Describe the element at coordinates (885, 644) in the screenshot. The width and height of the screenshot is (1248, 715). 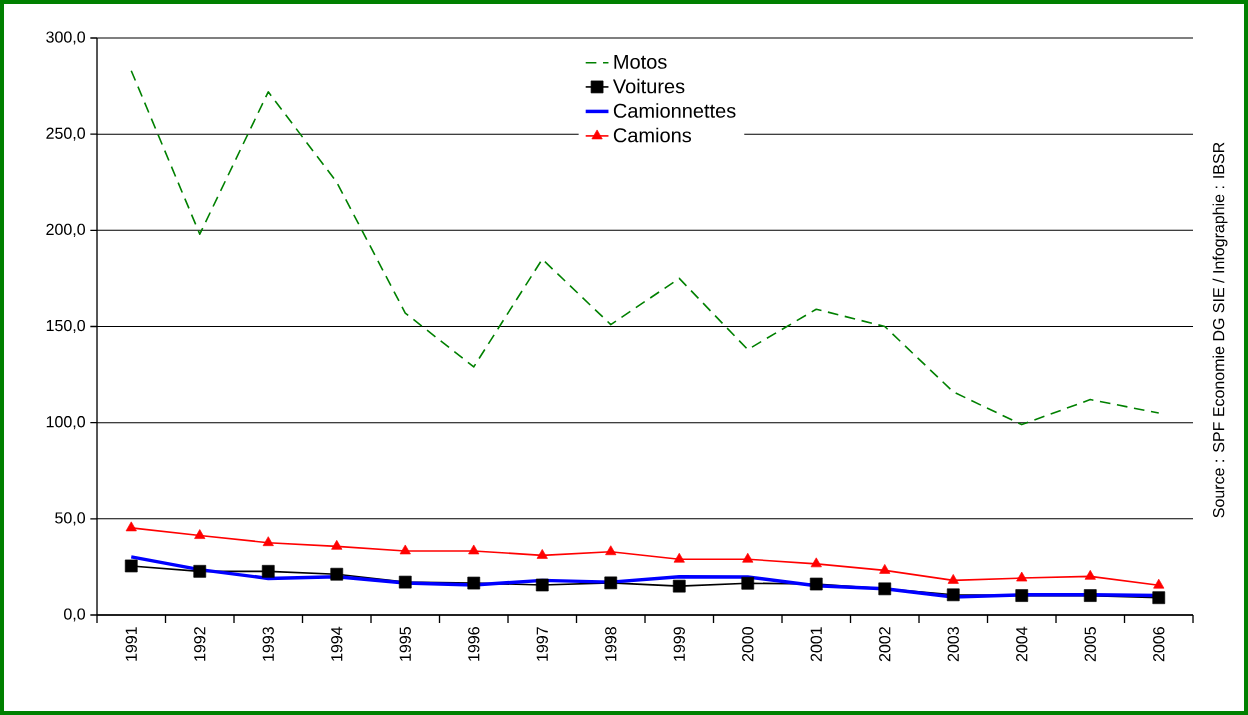
I see `x-tick-label: 2002` at that location.